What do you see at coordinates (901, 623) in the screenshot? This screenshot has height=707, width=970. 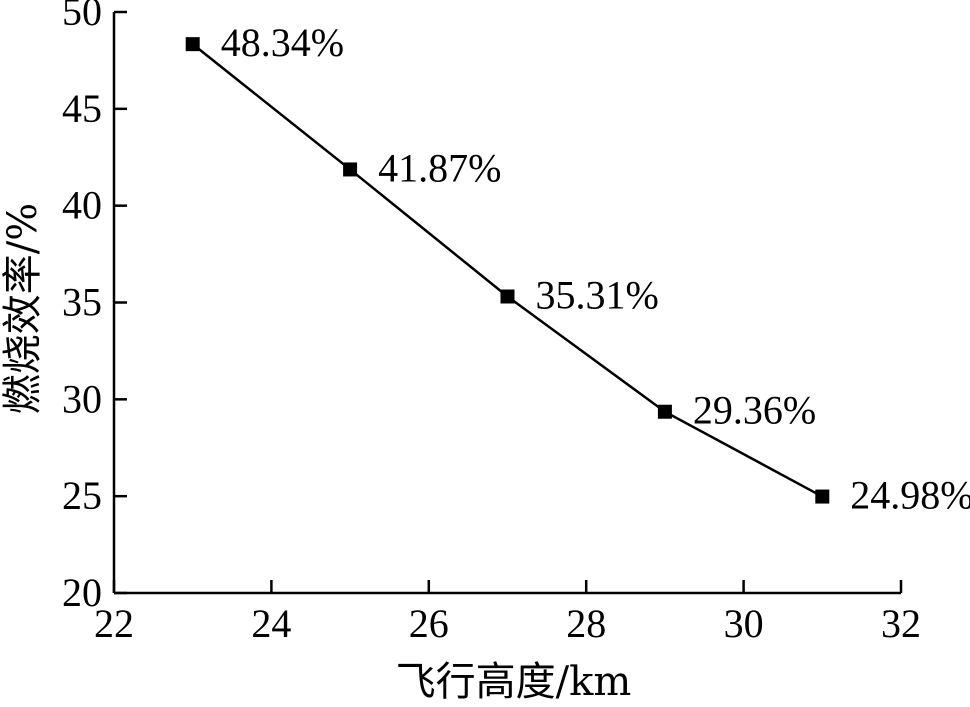 I see `x-tick-label: 32` at bounding box center [901, 623].